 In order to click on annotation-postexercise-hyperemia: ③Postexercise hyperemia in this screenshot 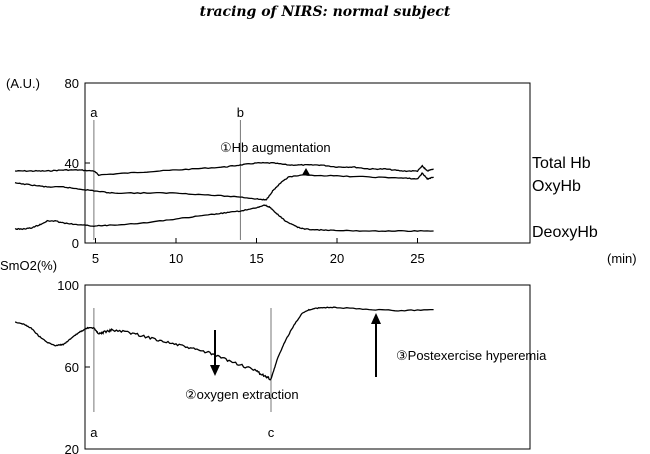, I will do `click(471, 355)`.